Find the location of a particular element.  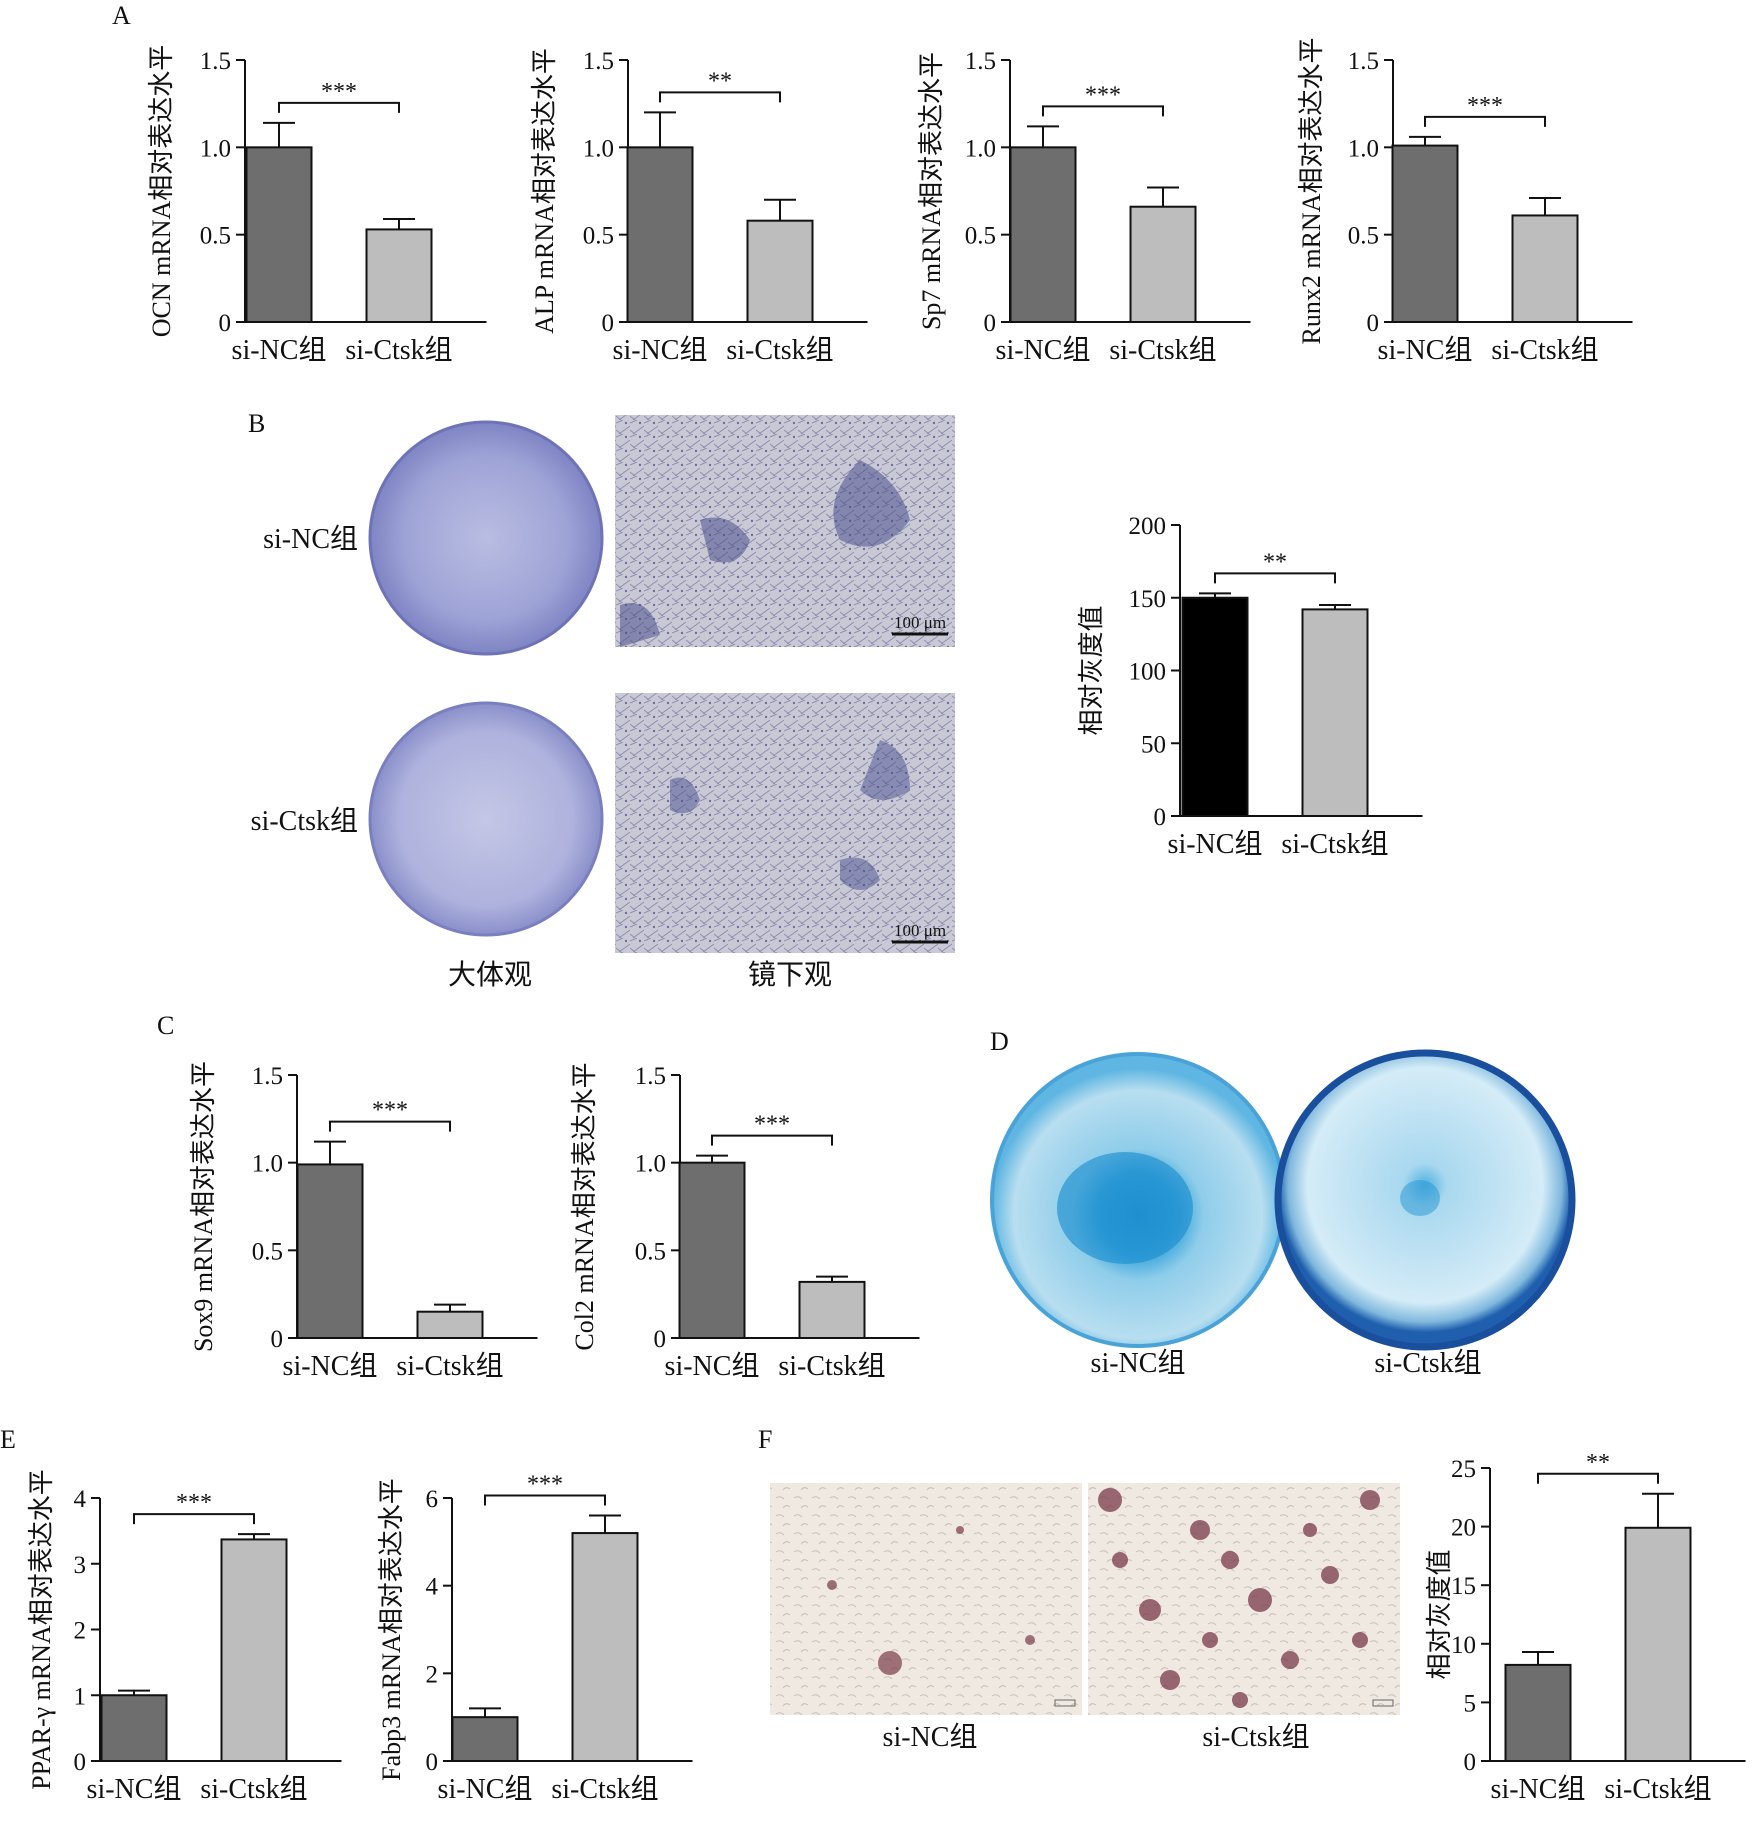

y-tick-label-a2: 1.5 is located at coordinates (598, 61).